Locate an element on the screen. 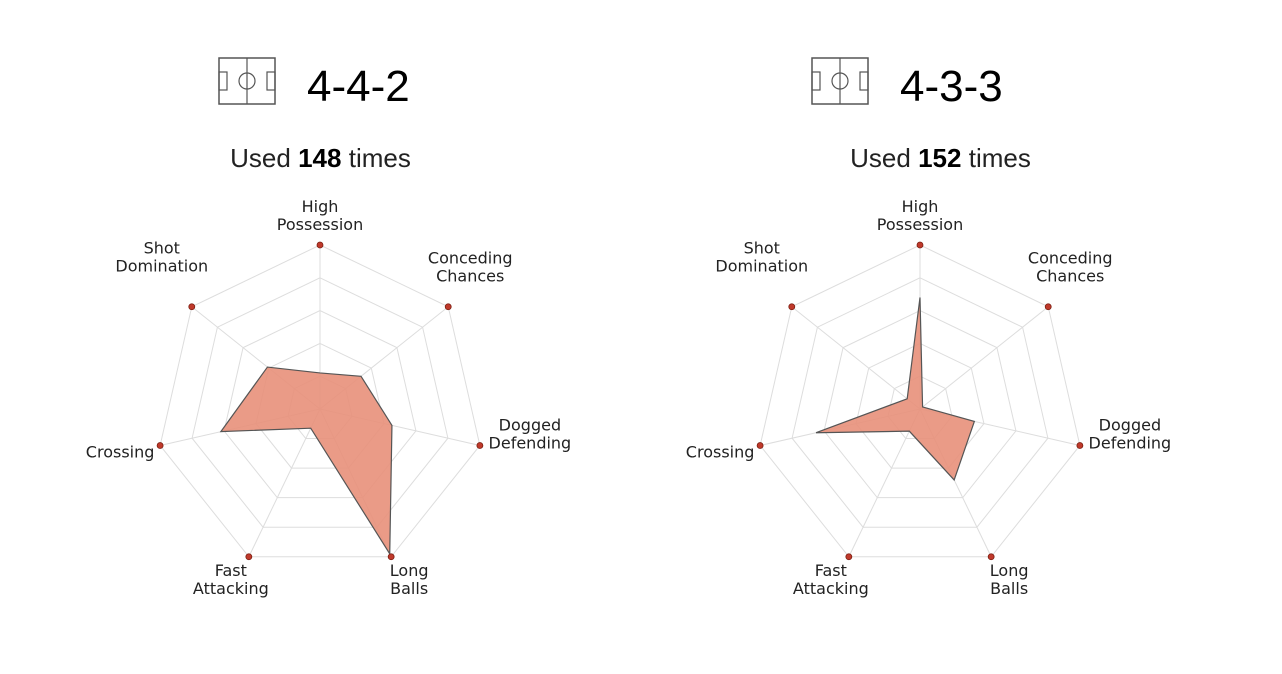 The height and width of the screenshot is (674, 1282). usage-text: Used 148 times is located at coordinates (320, 158).